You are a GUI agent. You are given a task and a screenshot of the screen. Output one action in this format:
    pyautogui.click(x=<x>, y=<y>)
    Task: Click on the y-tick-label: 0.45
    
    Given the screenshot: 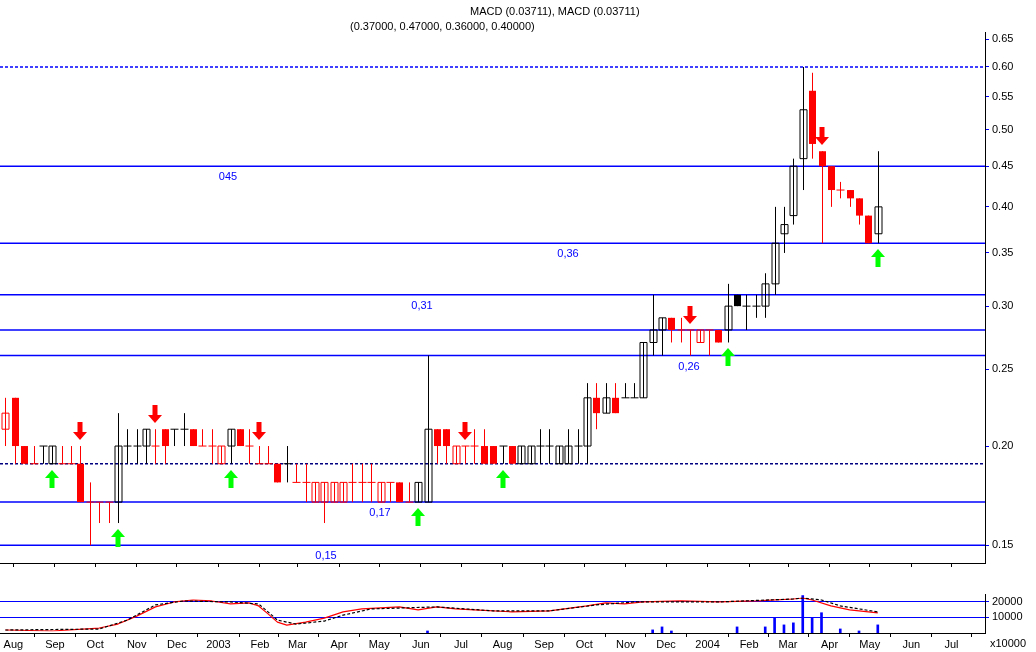 What is the action you would take?
    pyautogui.click(x=1003, y=165)
    